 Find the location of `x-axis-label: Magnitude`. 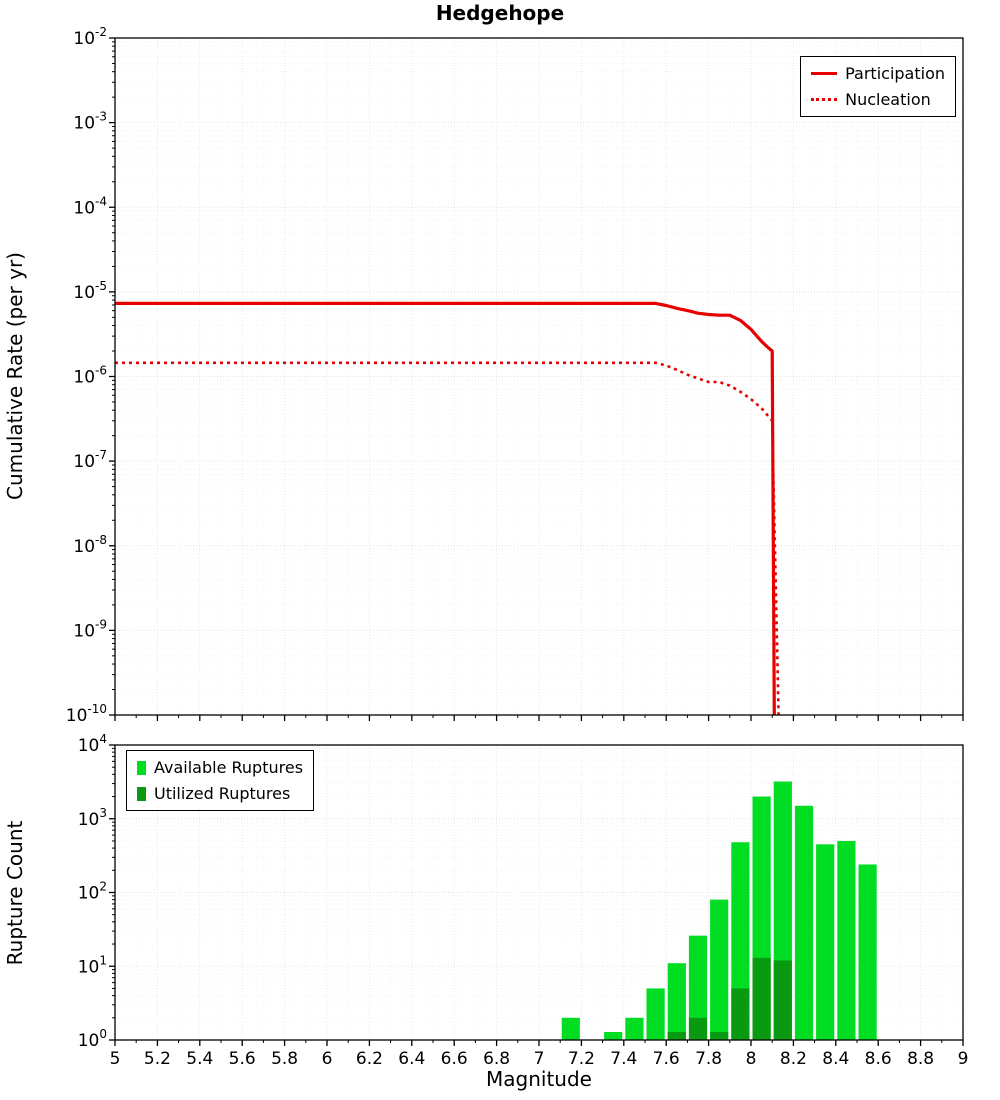

x-axis-label: Magnitude is located at coordinates (539, 1079).